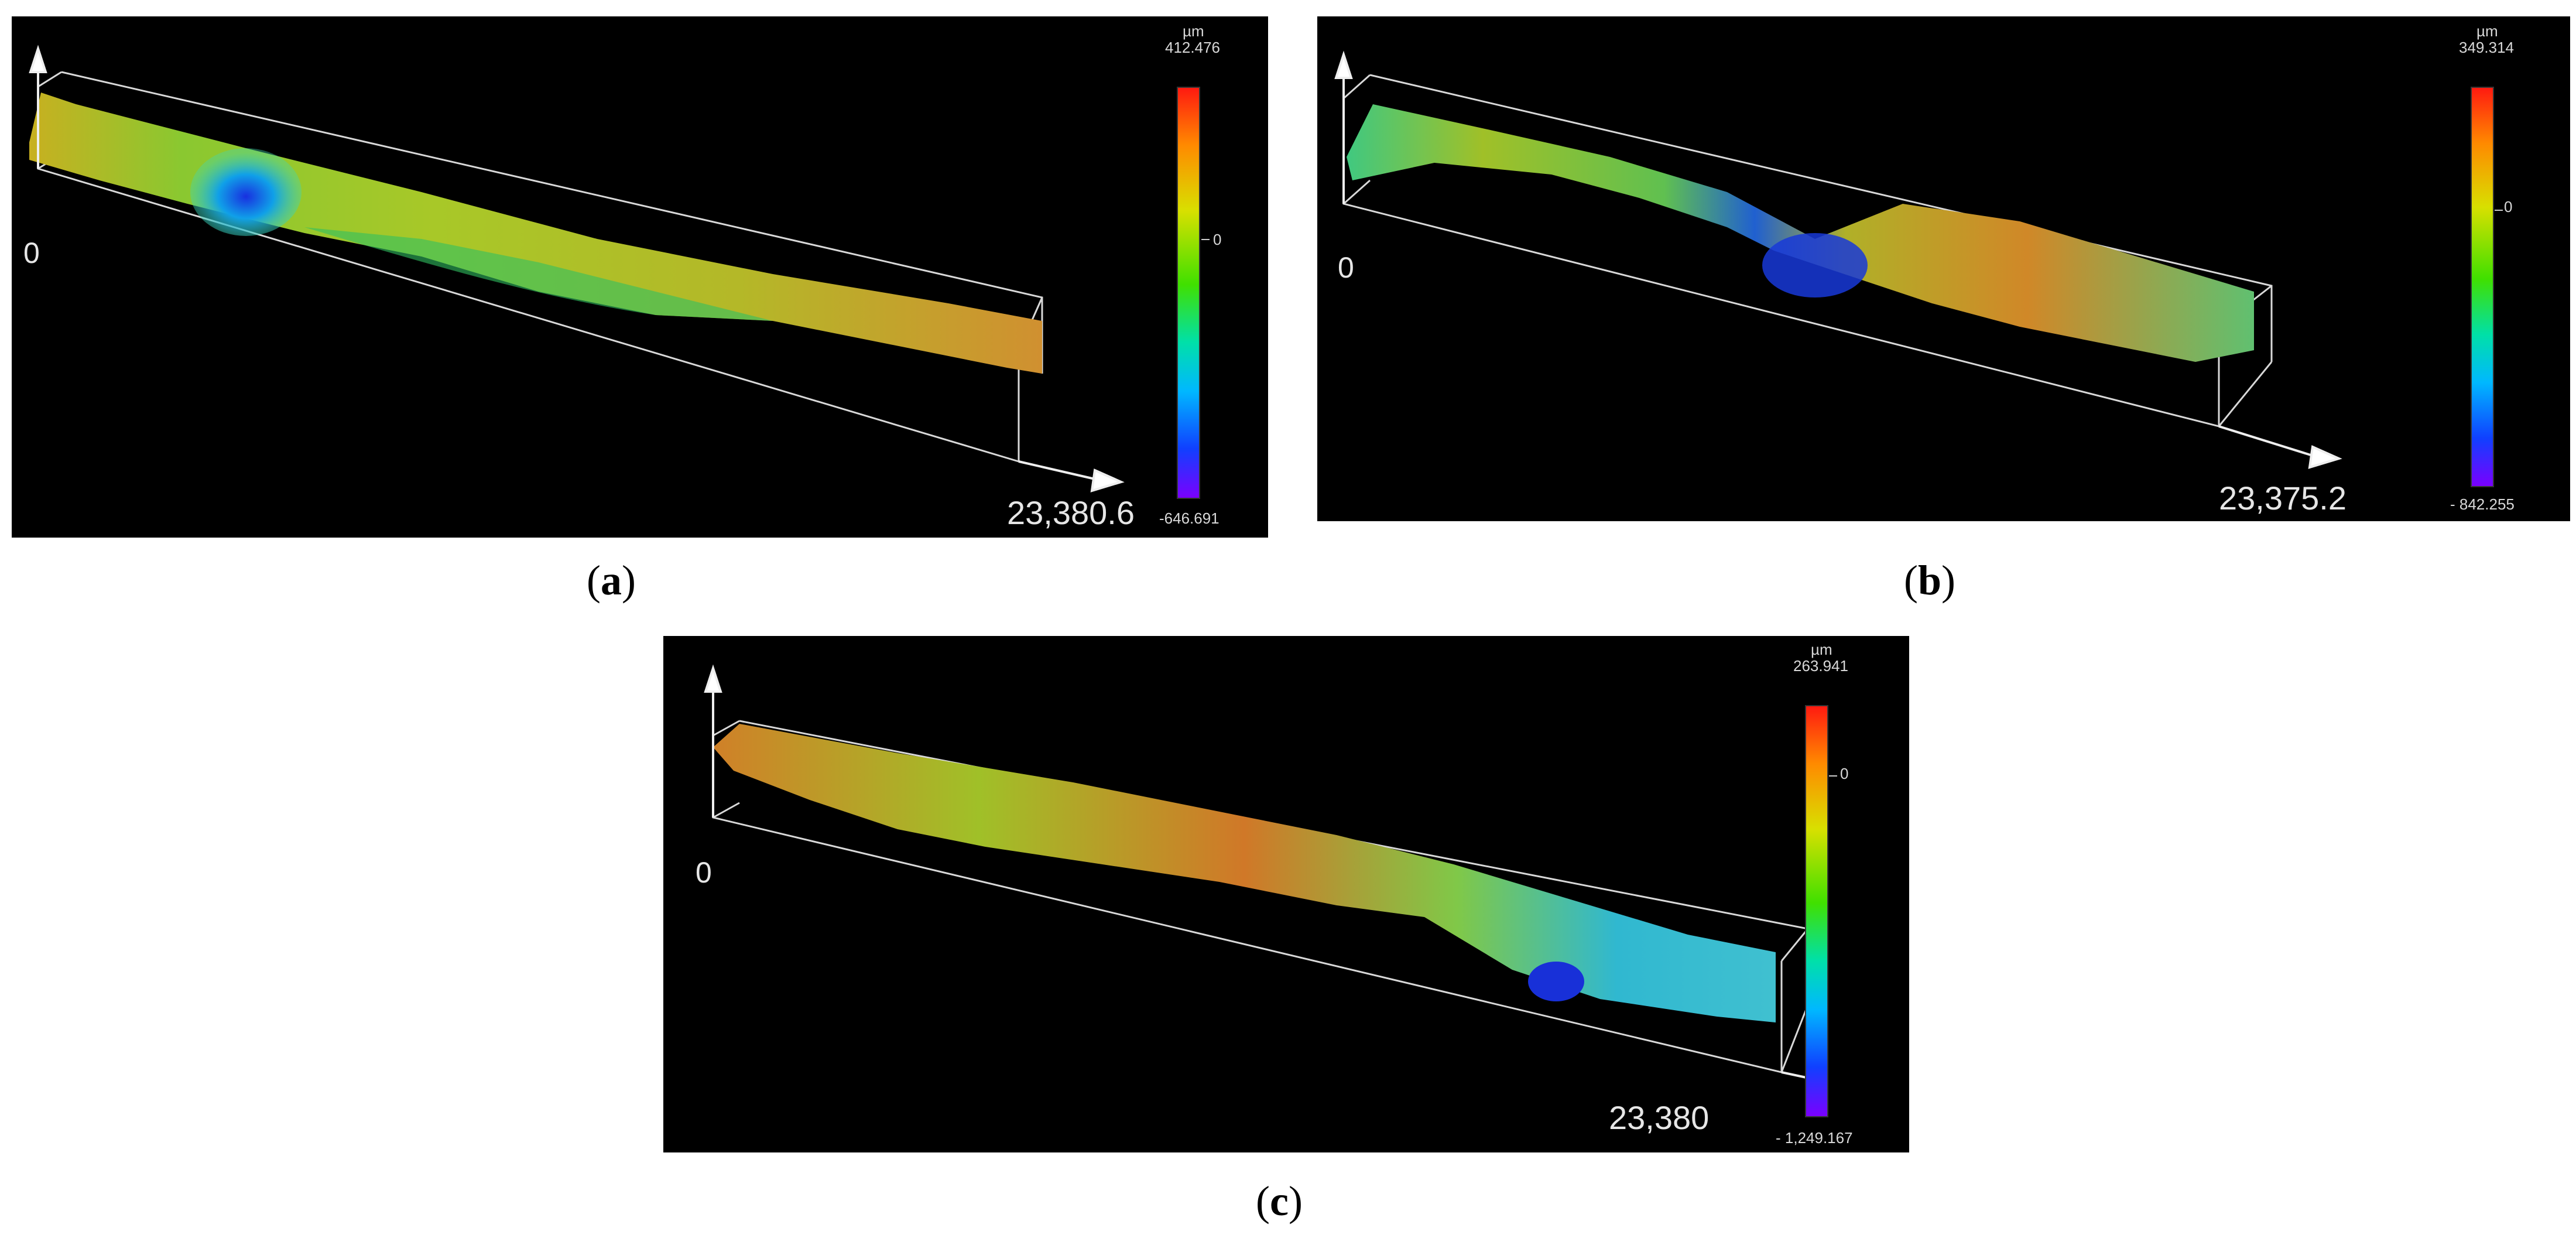 The image size is (2576, 1245). Describe the element at coordinates (2487, 31) in the screenshot. I see `panel-b-scale-unit: µm` at that location.